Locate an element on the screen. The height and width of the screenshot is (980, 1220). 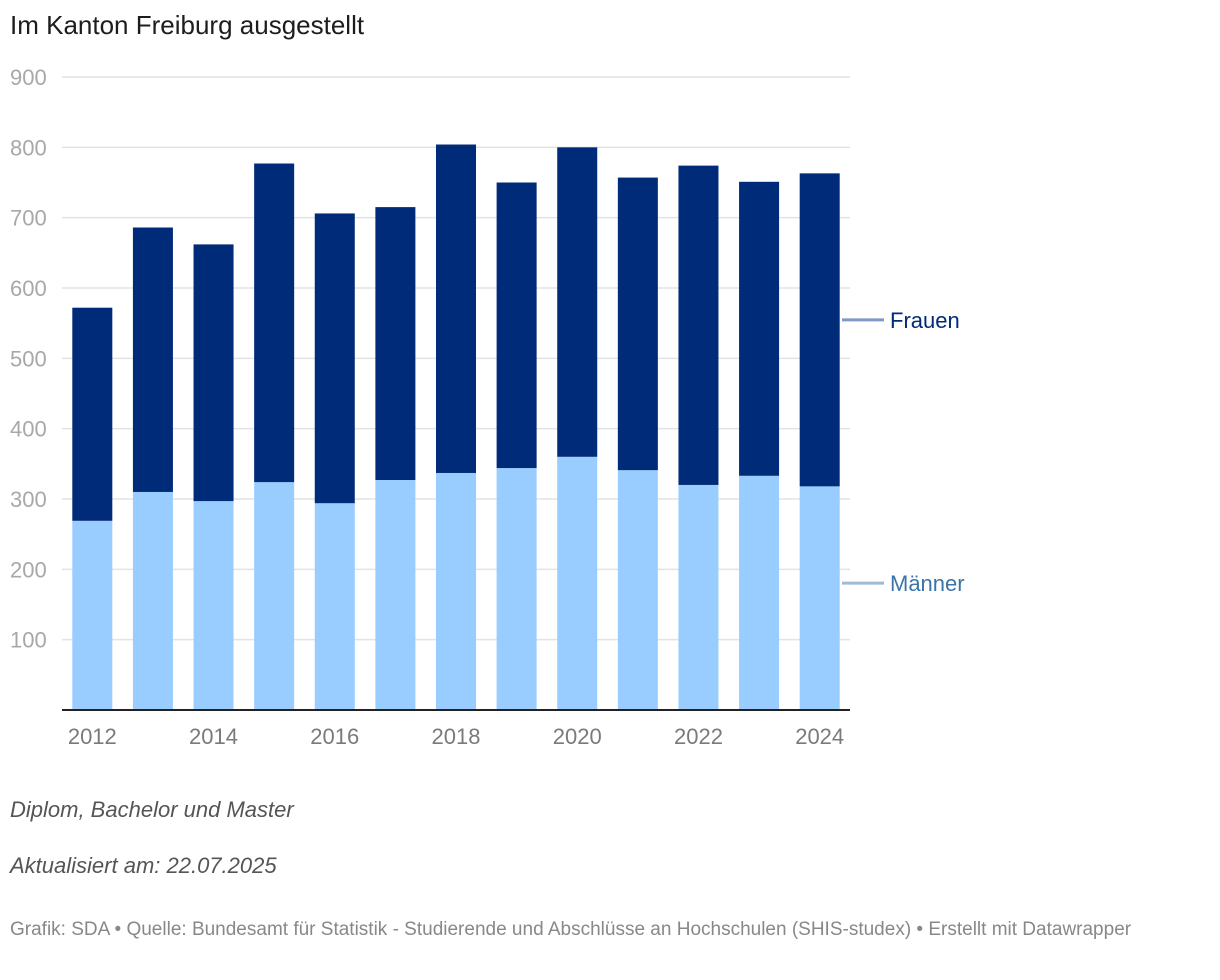
bar-mnner-2015 is located at coordinates (274, 596).